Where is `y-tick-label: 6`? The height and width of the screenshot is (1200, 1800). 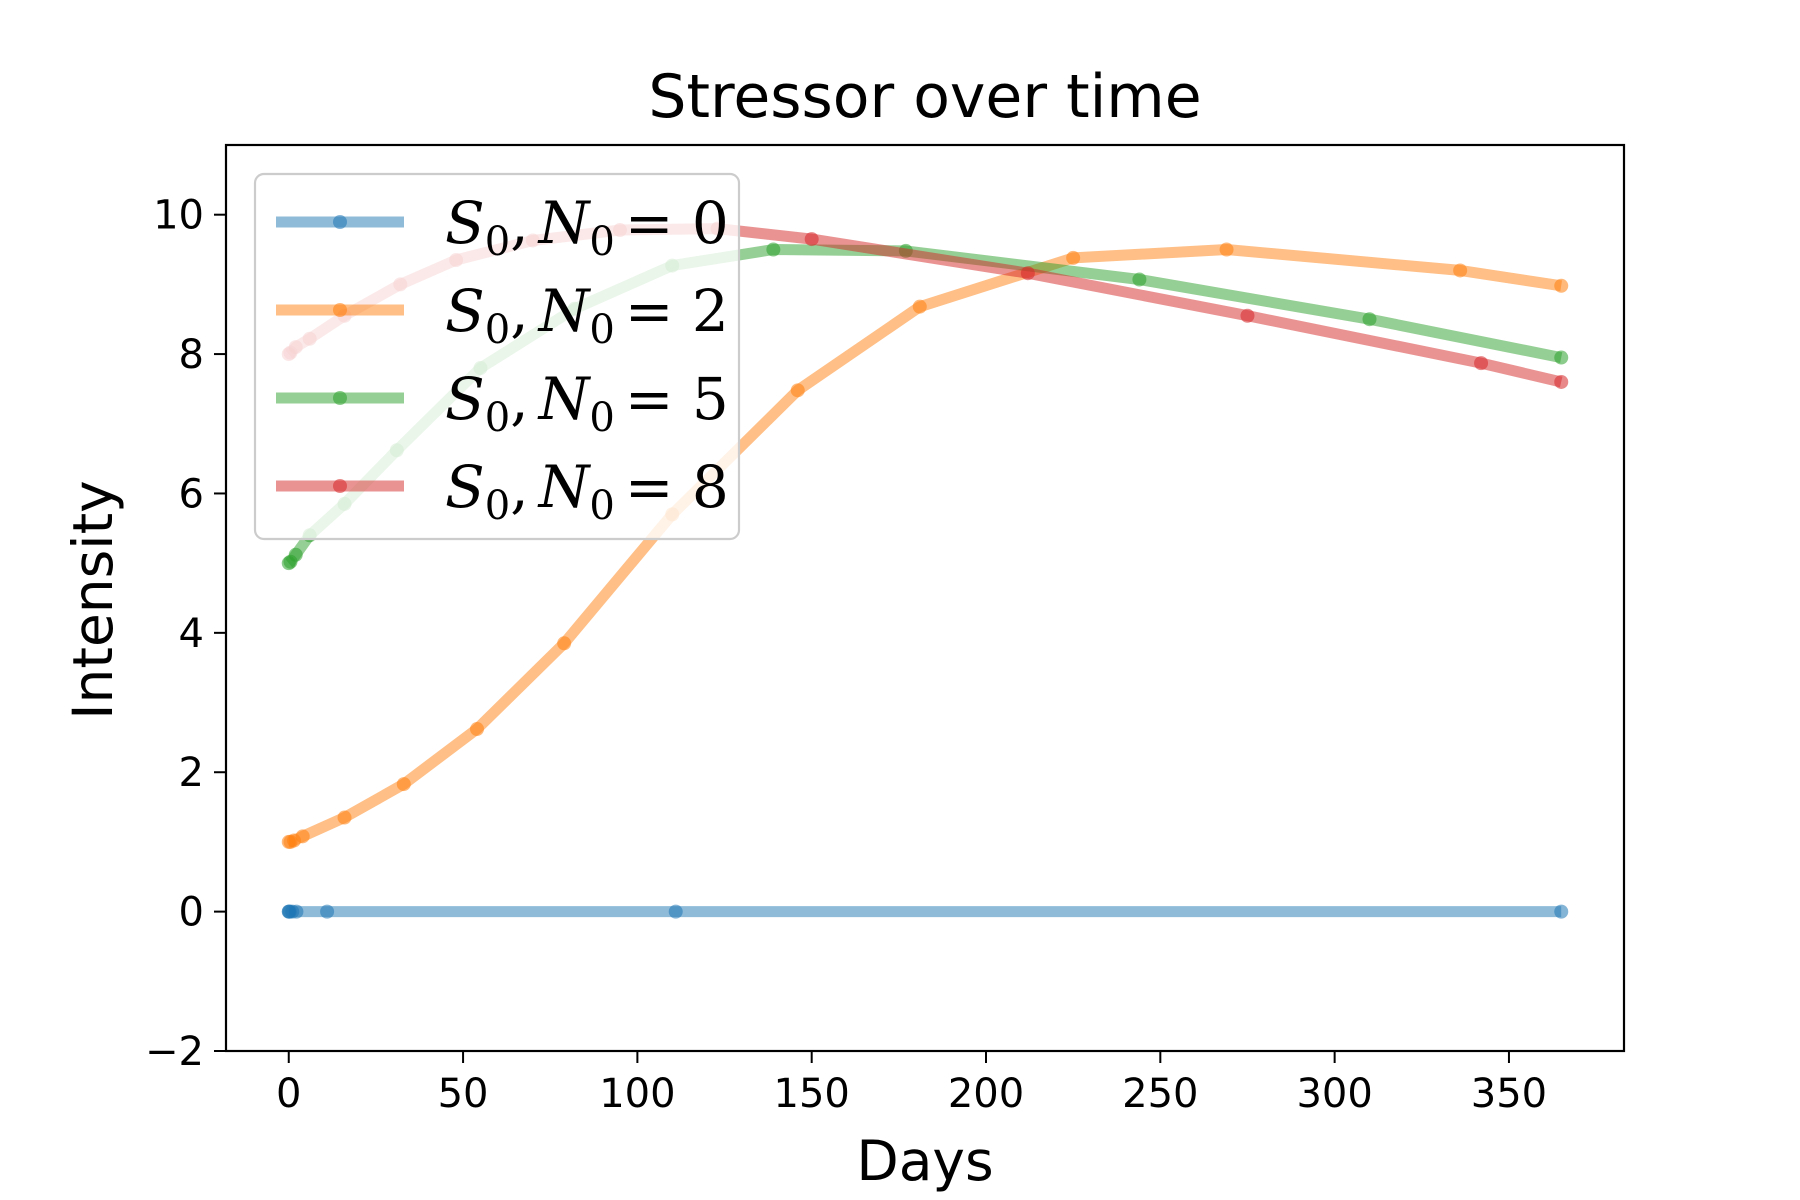 y-tick-label: 6 is located at coordinates (191, 494).